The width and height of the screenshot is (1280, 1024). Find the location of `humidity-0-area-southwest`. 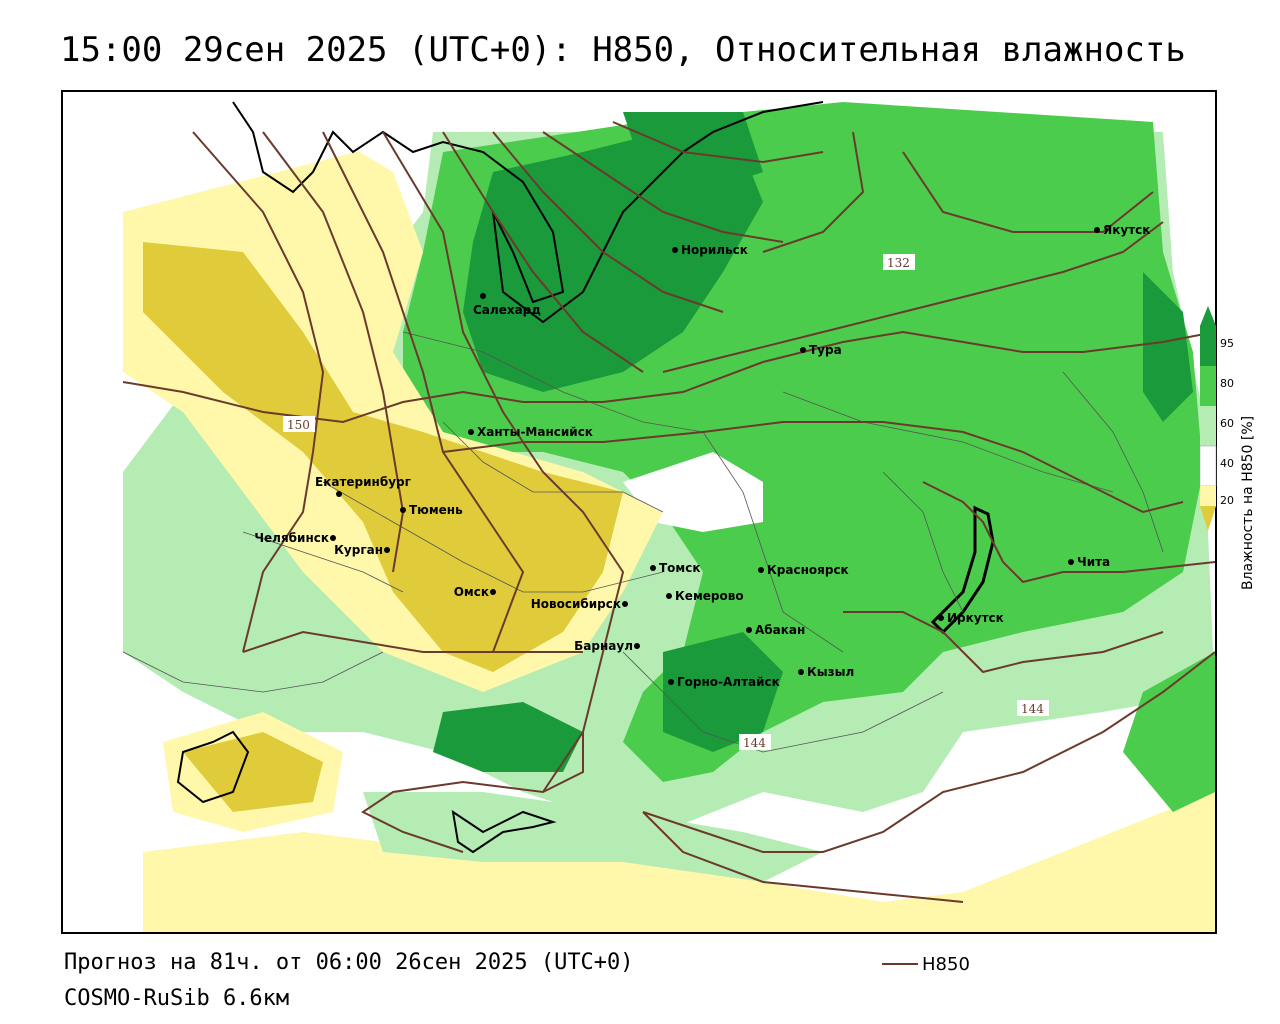

humidity-0-area-southwest is located at coordinates (253, 772).